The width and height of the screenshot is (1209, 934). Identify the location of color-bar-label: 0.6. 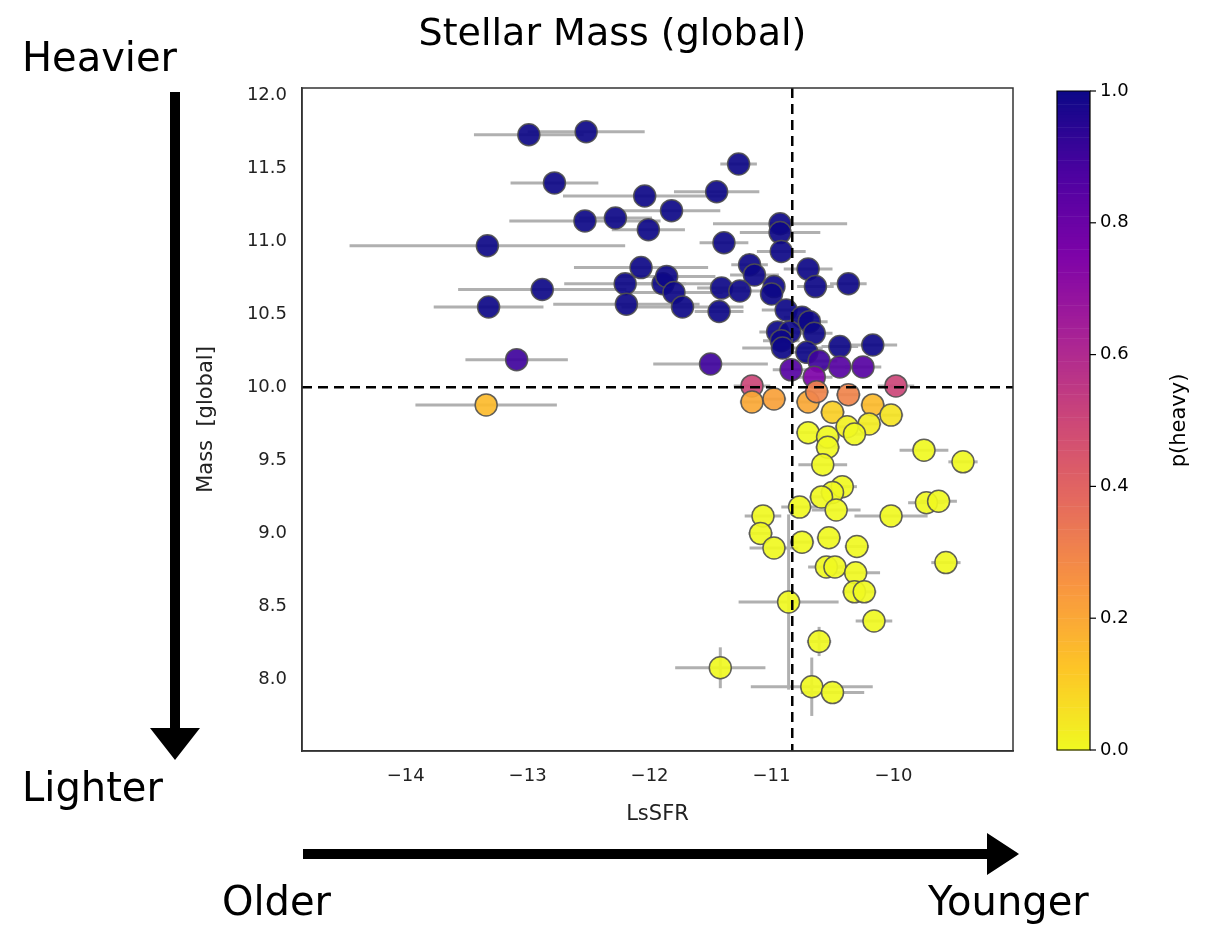
(1114, 353).